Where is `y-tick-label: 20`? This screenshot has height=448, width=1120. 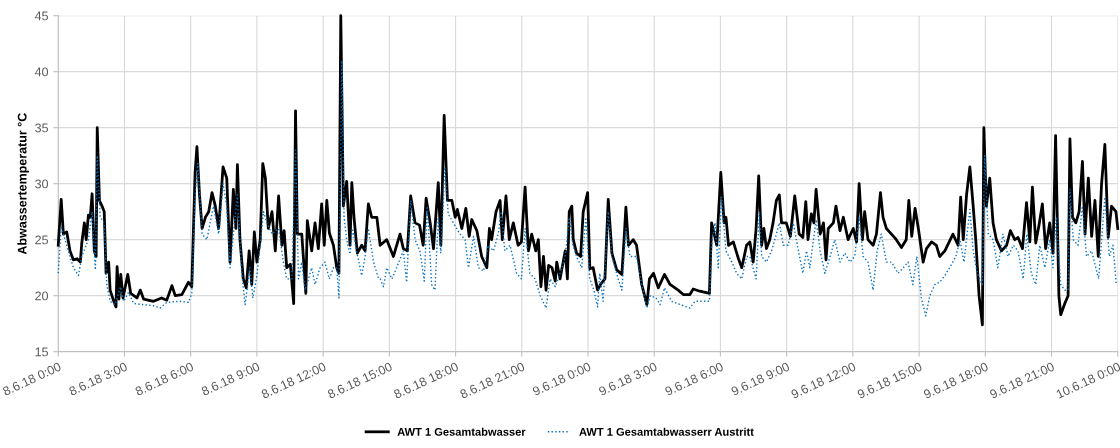 y-tick-label: 20 is located at coordinates (42, 296).